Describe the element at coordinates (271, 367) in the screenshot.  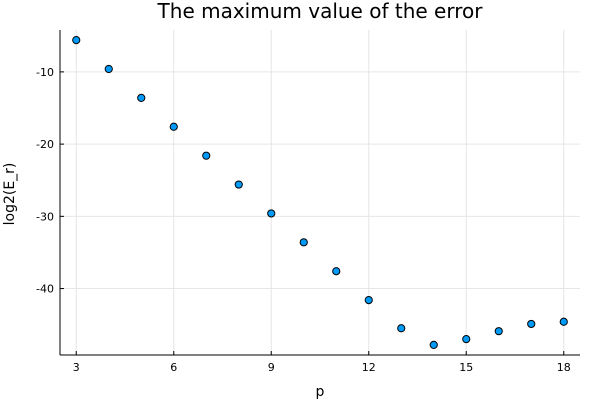
I see `x-tick-label: 9` at that location.